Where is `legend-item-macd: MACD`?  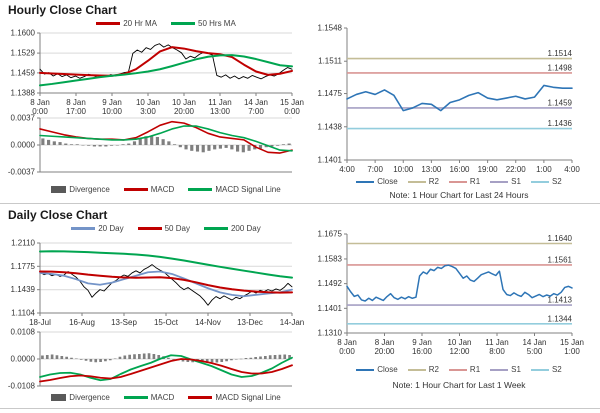
legend-item-macd: MACD is located at coordinates (149, 397).